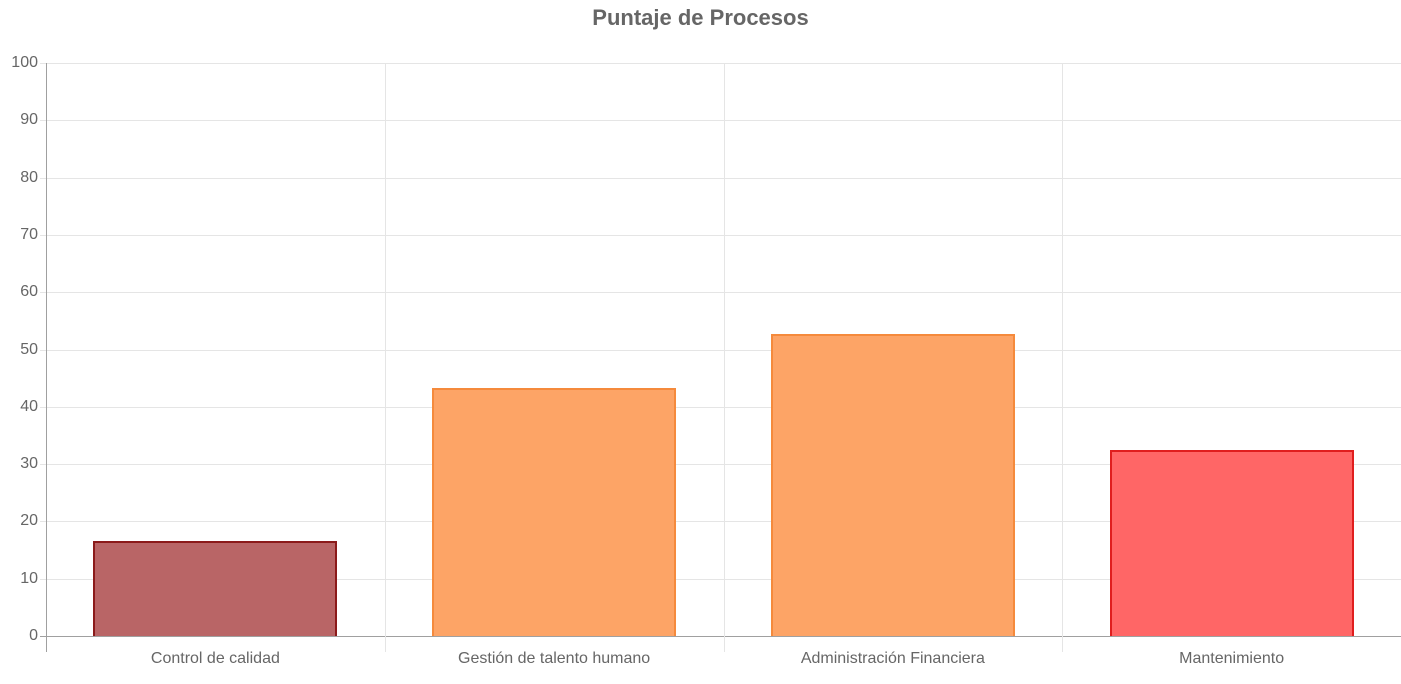 Image resolution: width=1401 pixels, height=684 pixels. Describe the element at coordinates (700, 17) in the screenshot. I see `chart-title: Puntaje de Procesos` at that location.